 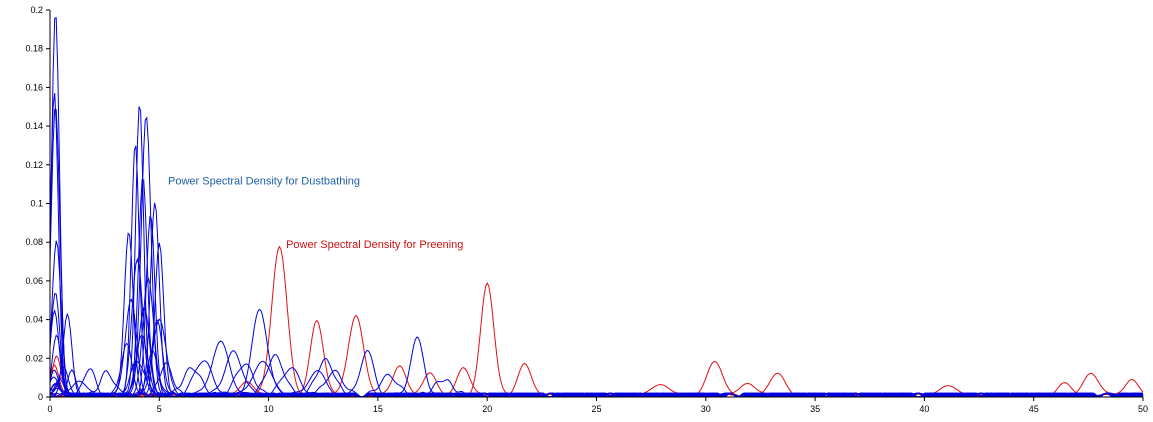 I want to click on y-tick-label: 0.14, so click(x=34, y=126).